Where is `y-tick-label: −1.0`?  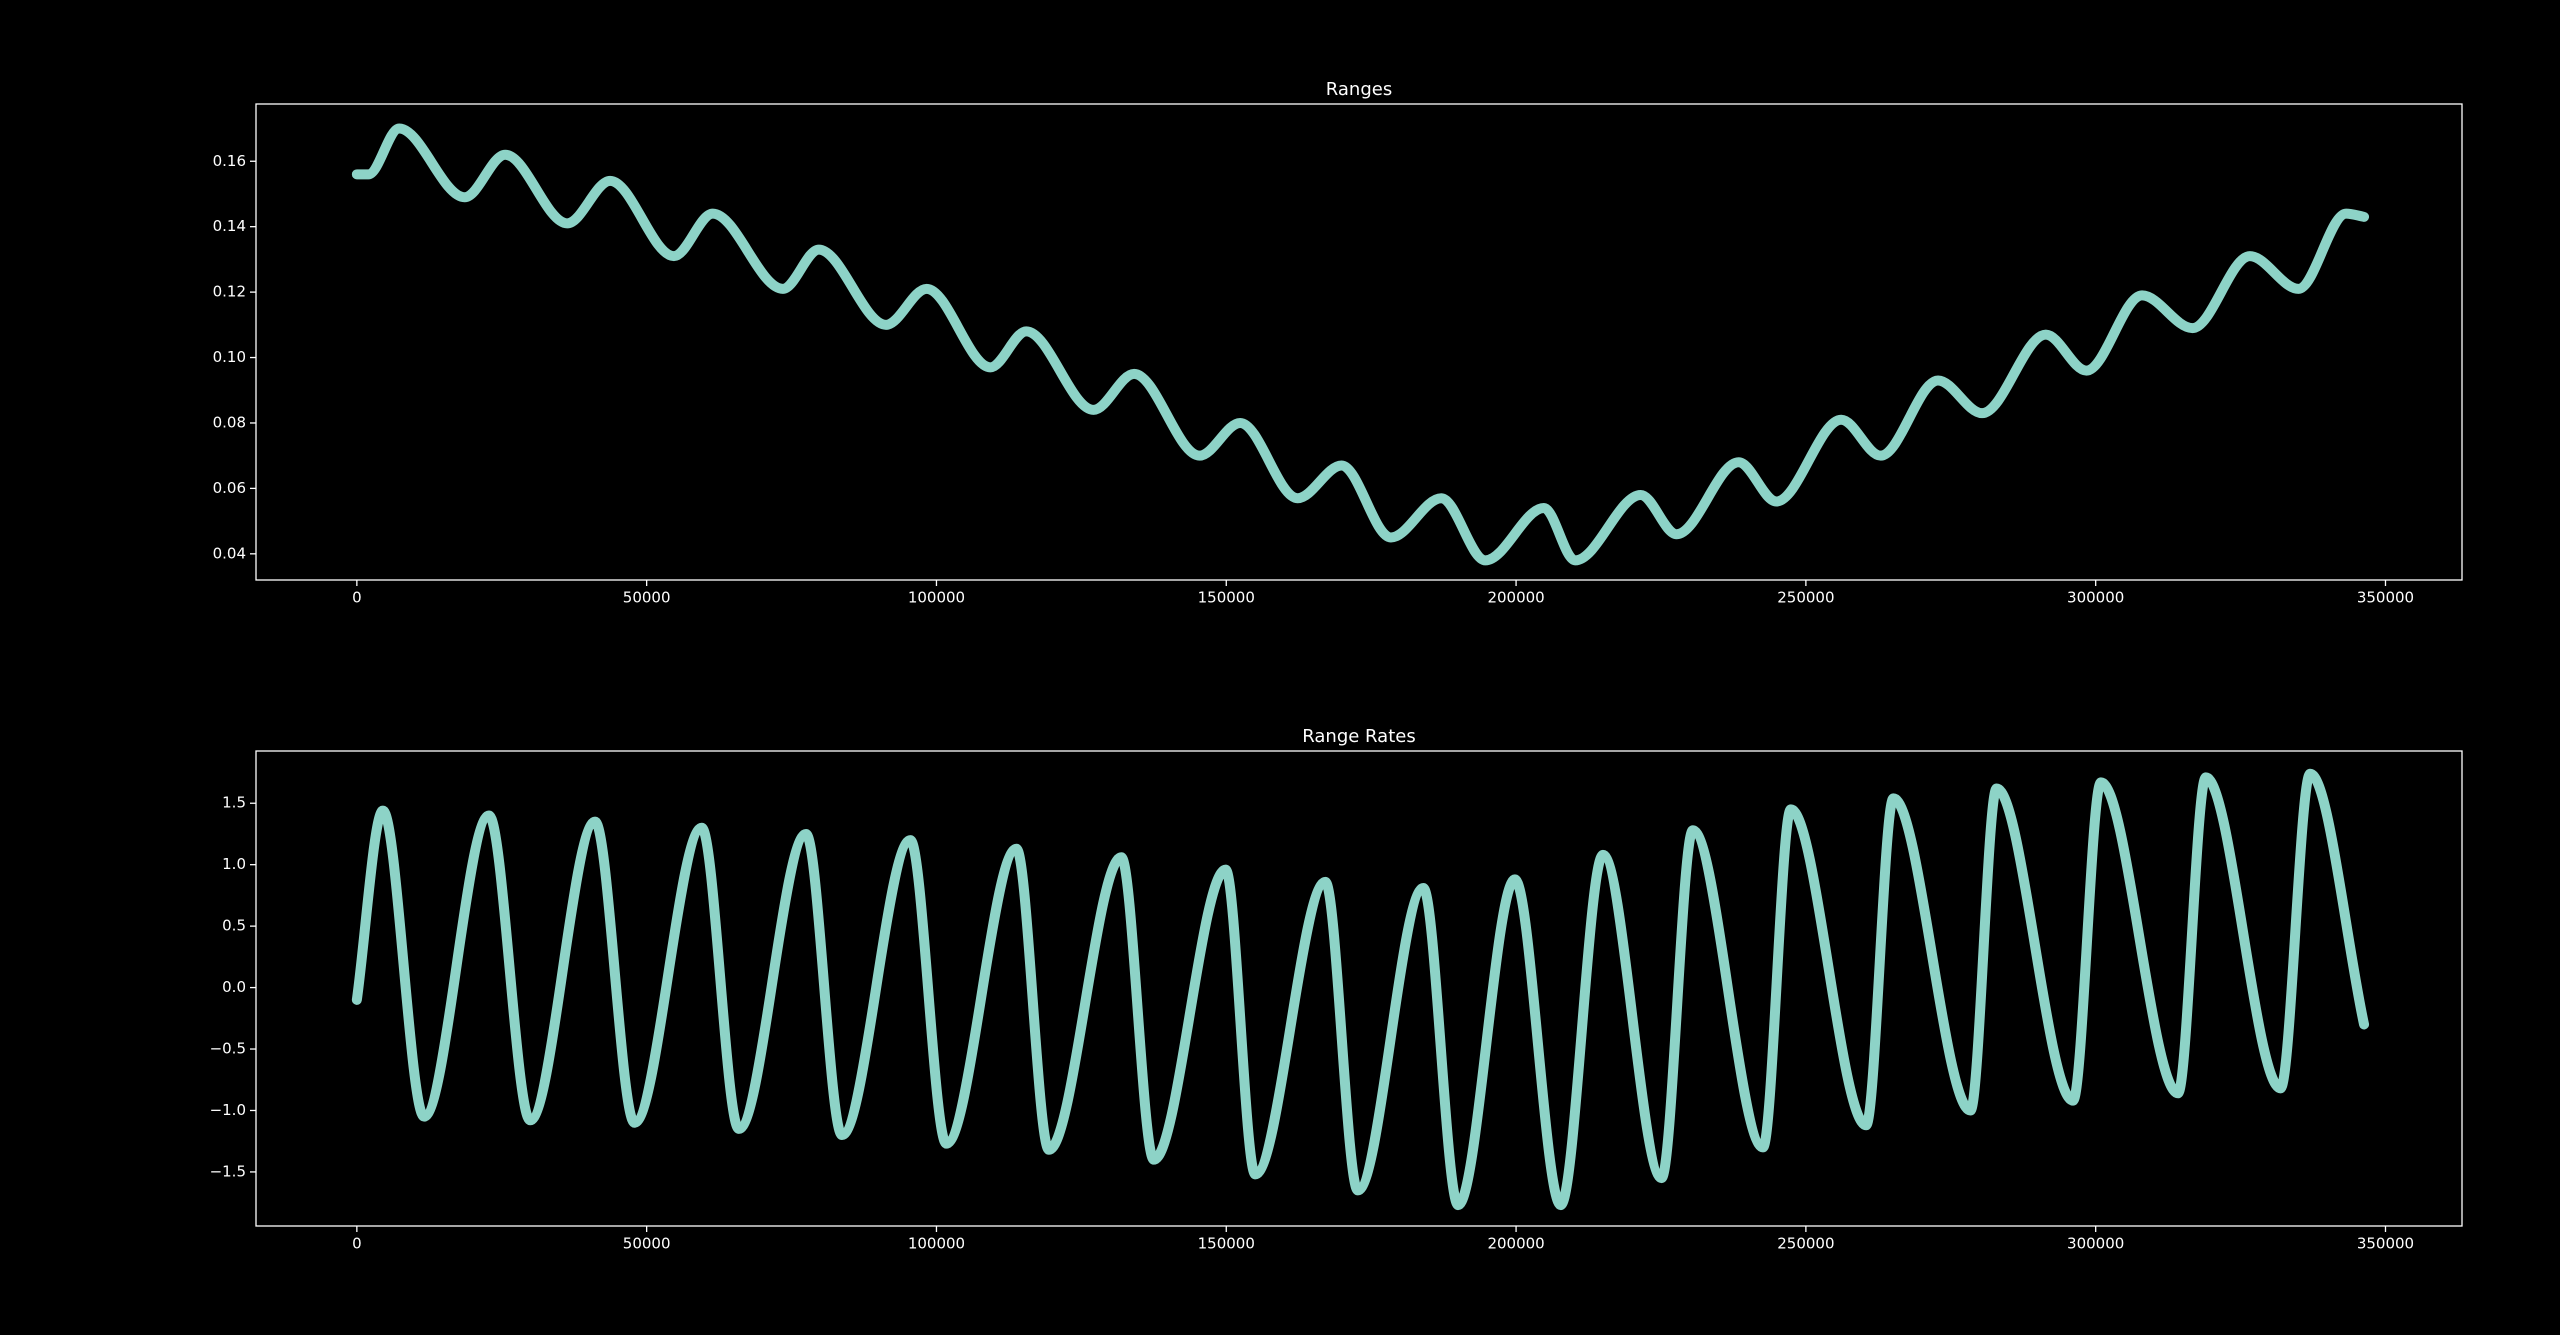 y-tick-label: −1.0 is located at coordinates (228, 1110).